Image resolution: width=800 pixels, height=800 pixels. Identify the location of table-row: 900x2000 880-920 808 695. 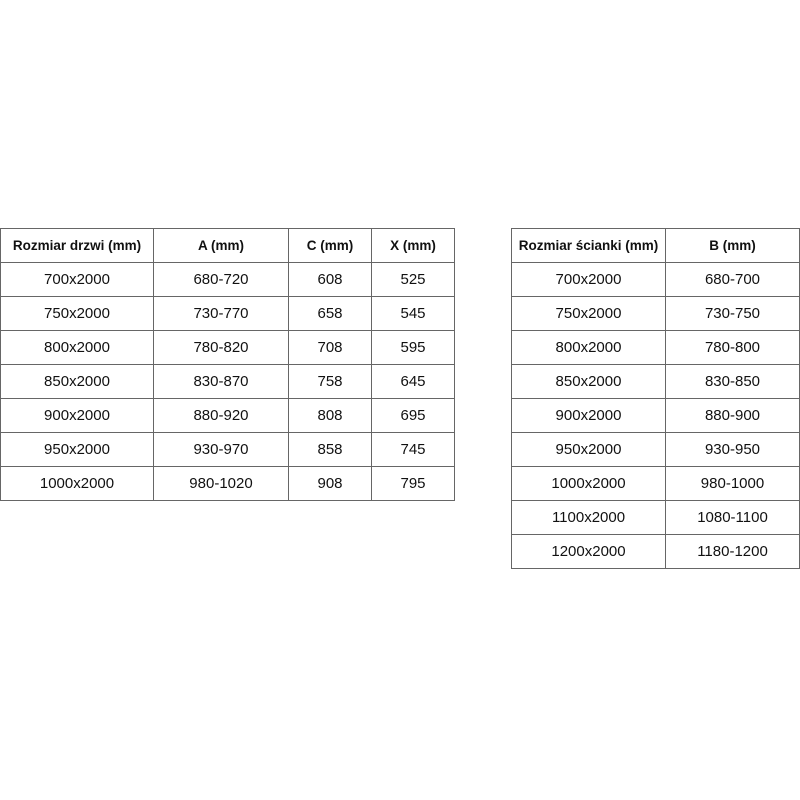
(227, 415).